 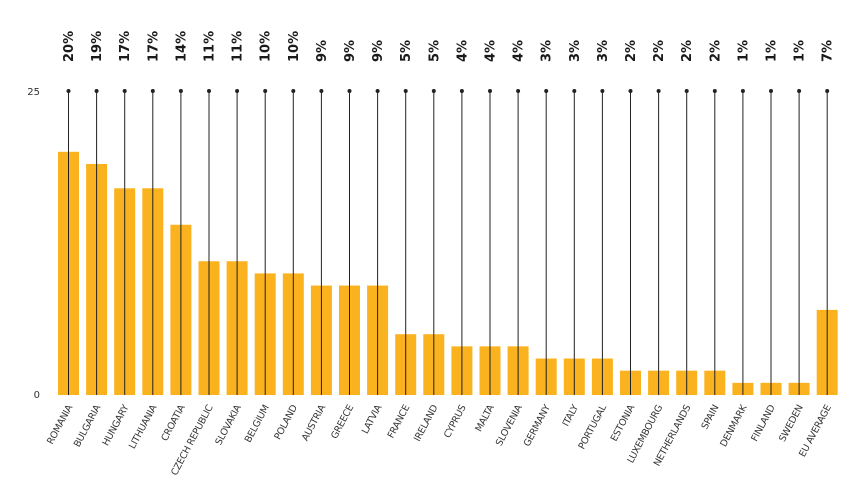 What do you see at coordinates (537, 426) in the screenshot?
I see `category-label: GERMANY` at bounding box center [537, 426].